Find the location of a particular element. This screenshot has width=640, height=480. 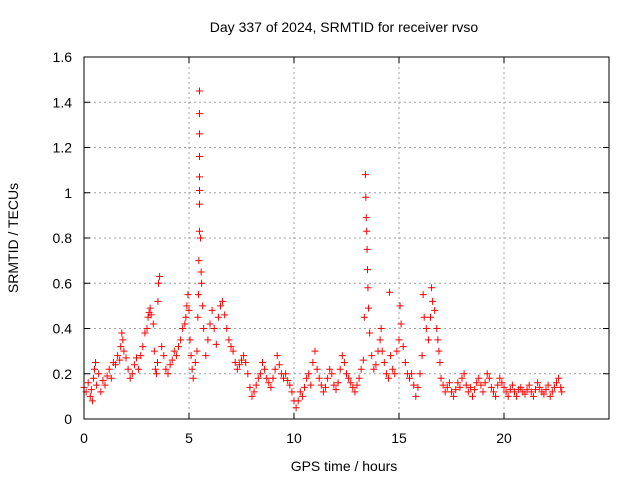

x-tick-label: 5 is located at coordinates (189, 438).